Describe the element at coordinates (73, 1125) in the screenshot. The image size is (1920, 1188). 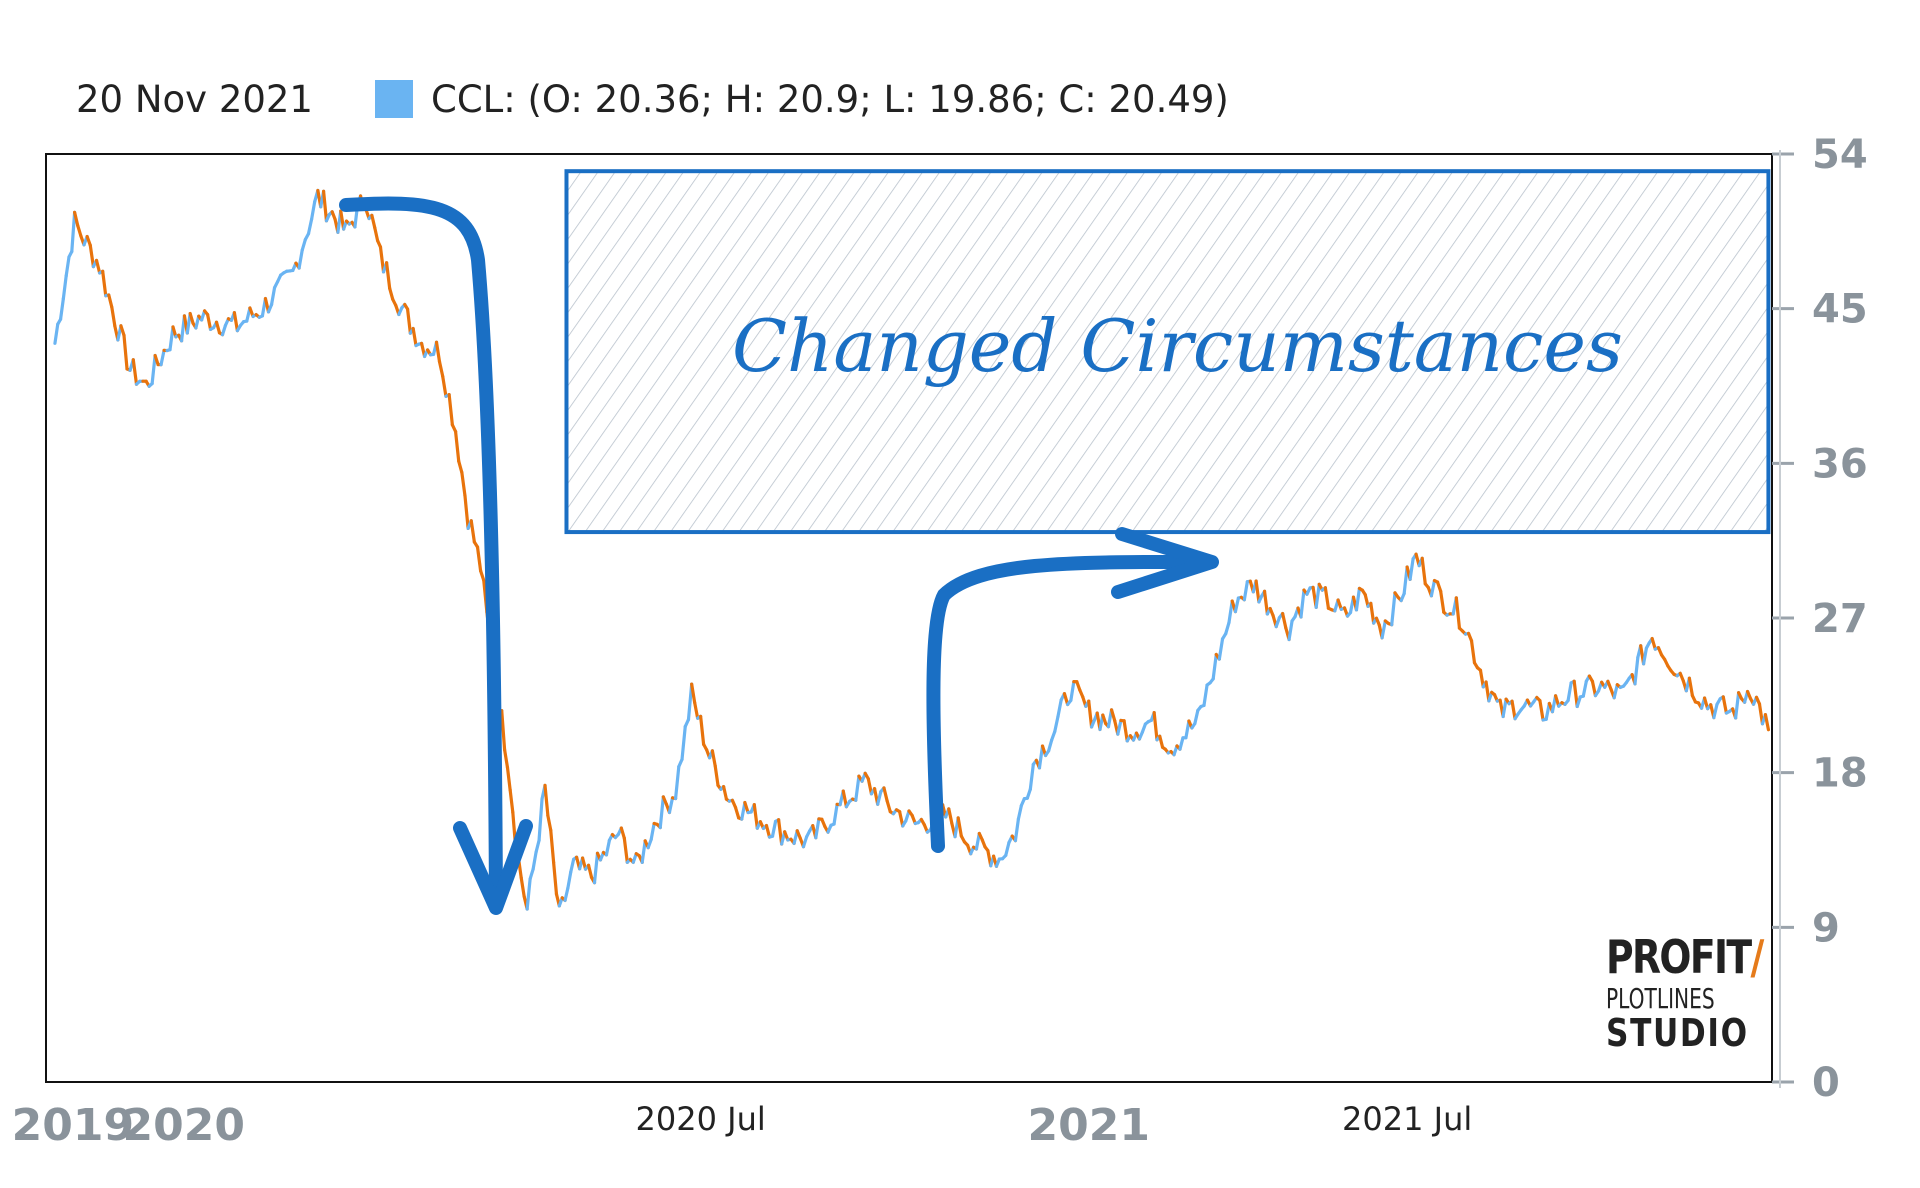
I see `x-tick-label: 2019` at that location.